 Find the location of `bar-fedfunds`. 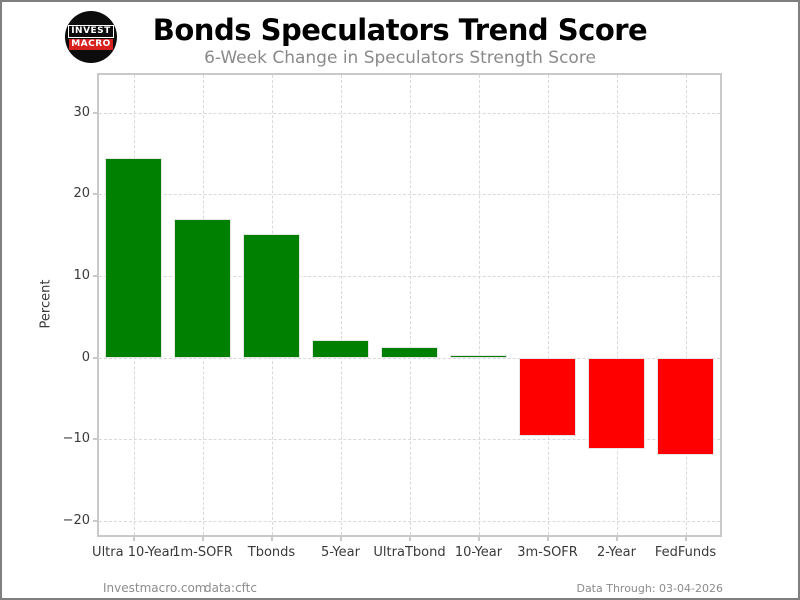

bar-fedfunds is located at coordinates (685, 406).